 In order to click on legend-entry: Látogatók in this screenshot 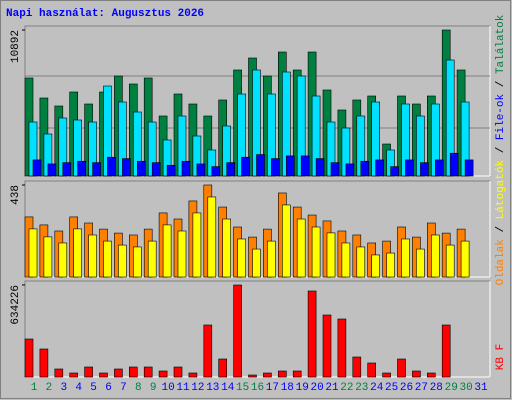, I will do `click(501, 190)`.